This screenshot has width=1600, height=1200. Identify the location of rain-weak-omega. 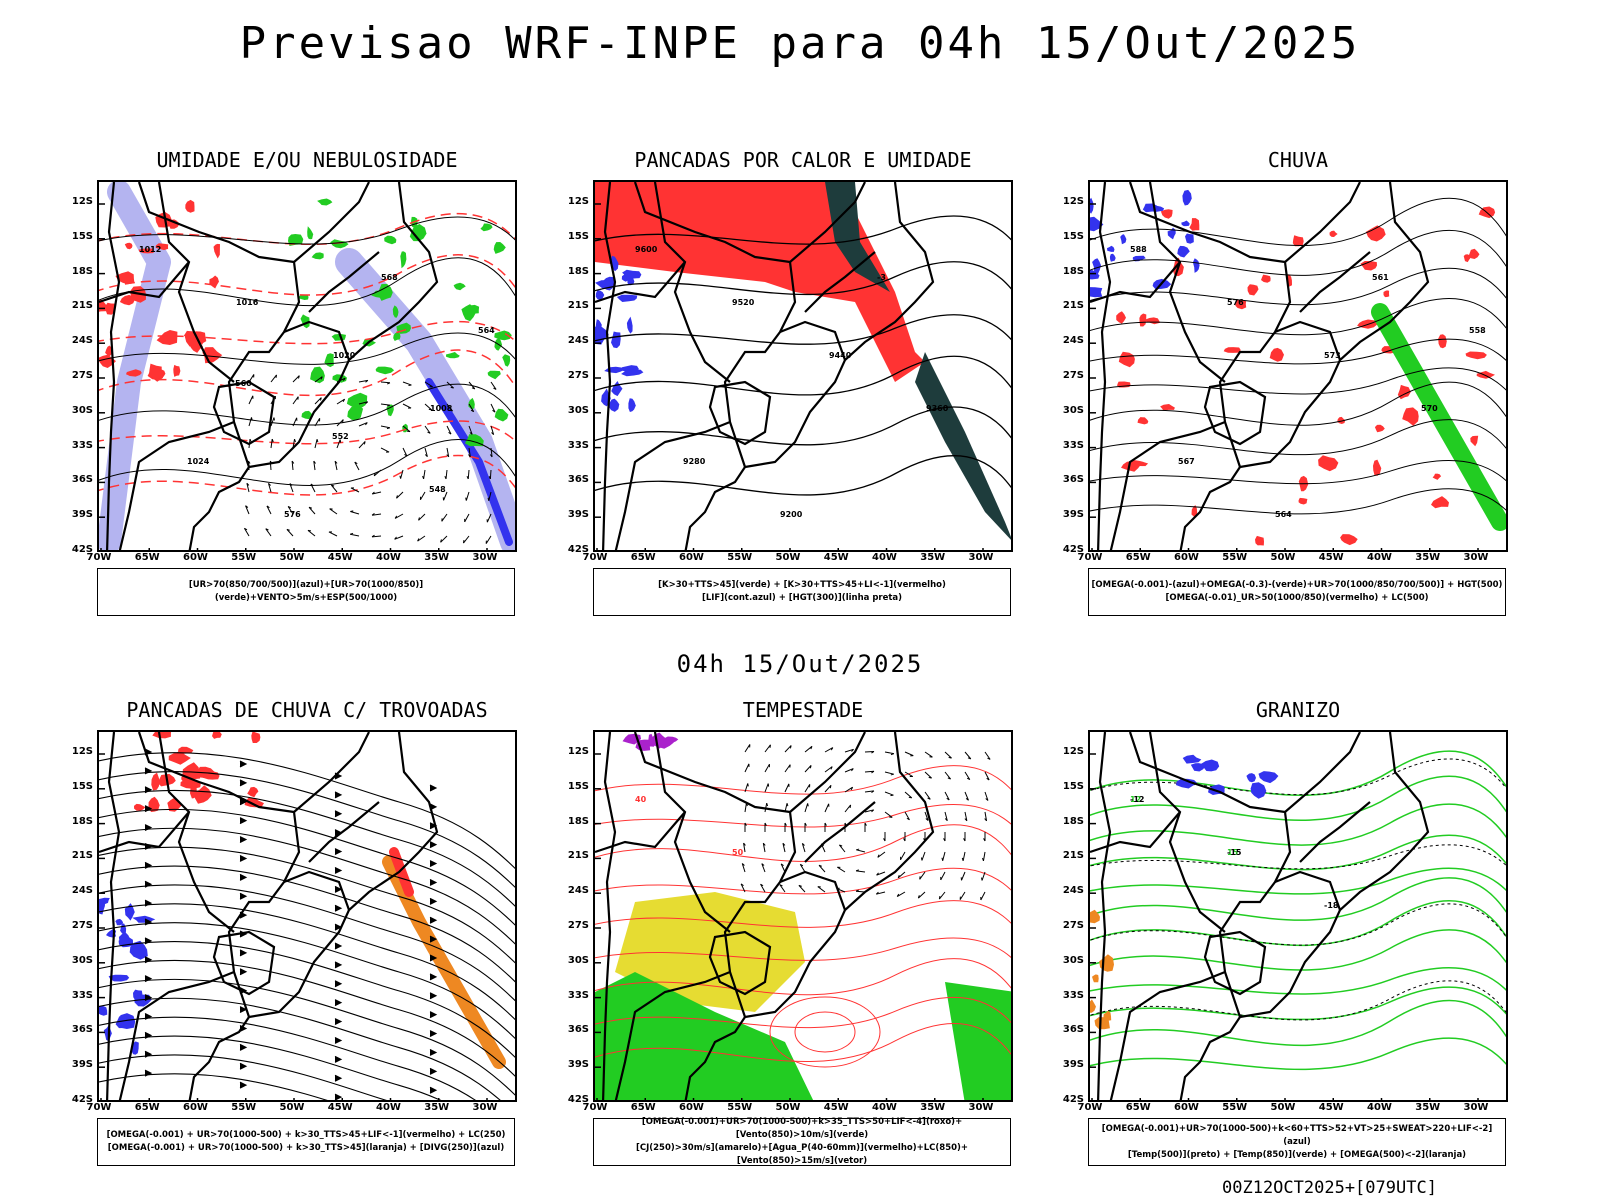
(1145, 243).